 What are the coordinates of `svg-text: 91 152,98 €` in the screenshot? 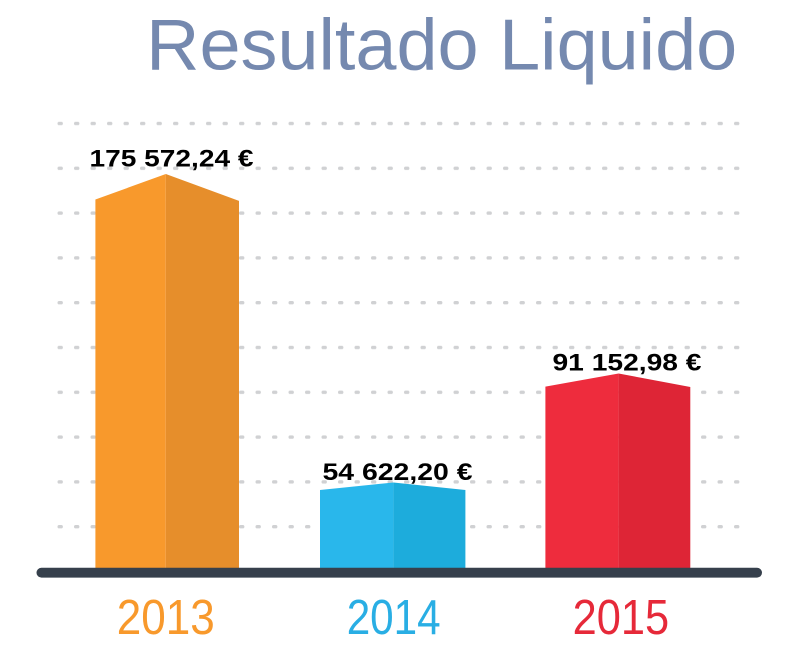 It's located at (627, 363).